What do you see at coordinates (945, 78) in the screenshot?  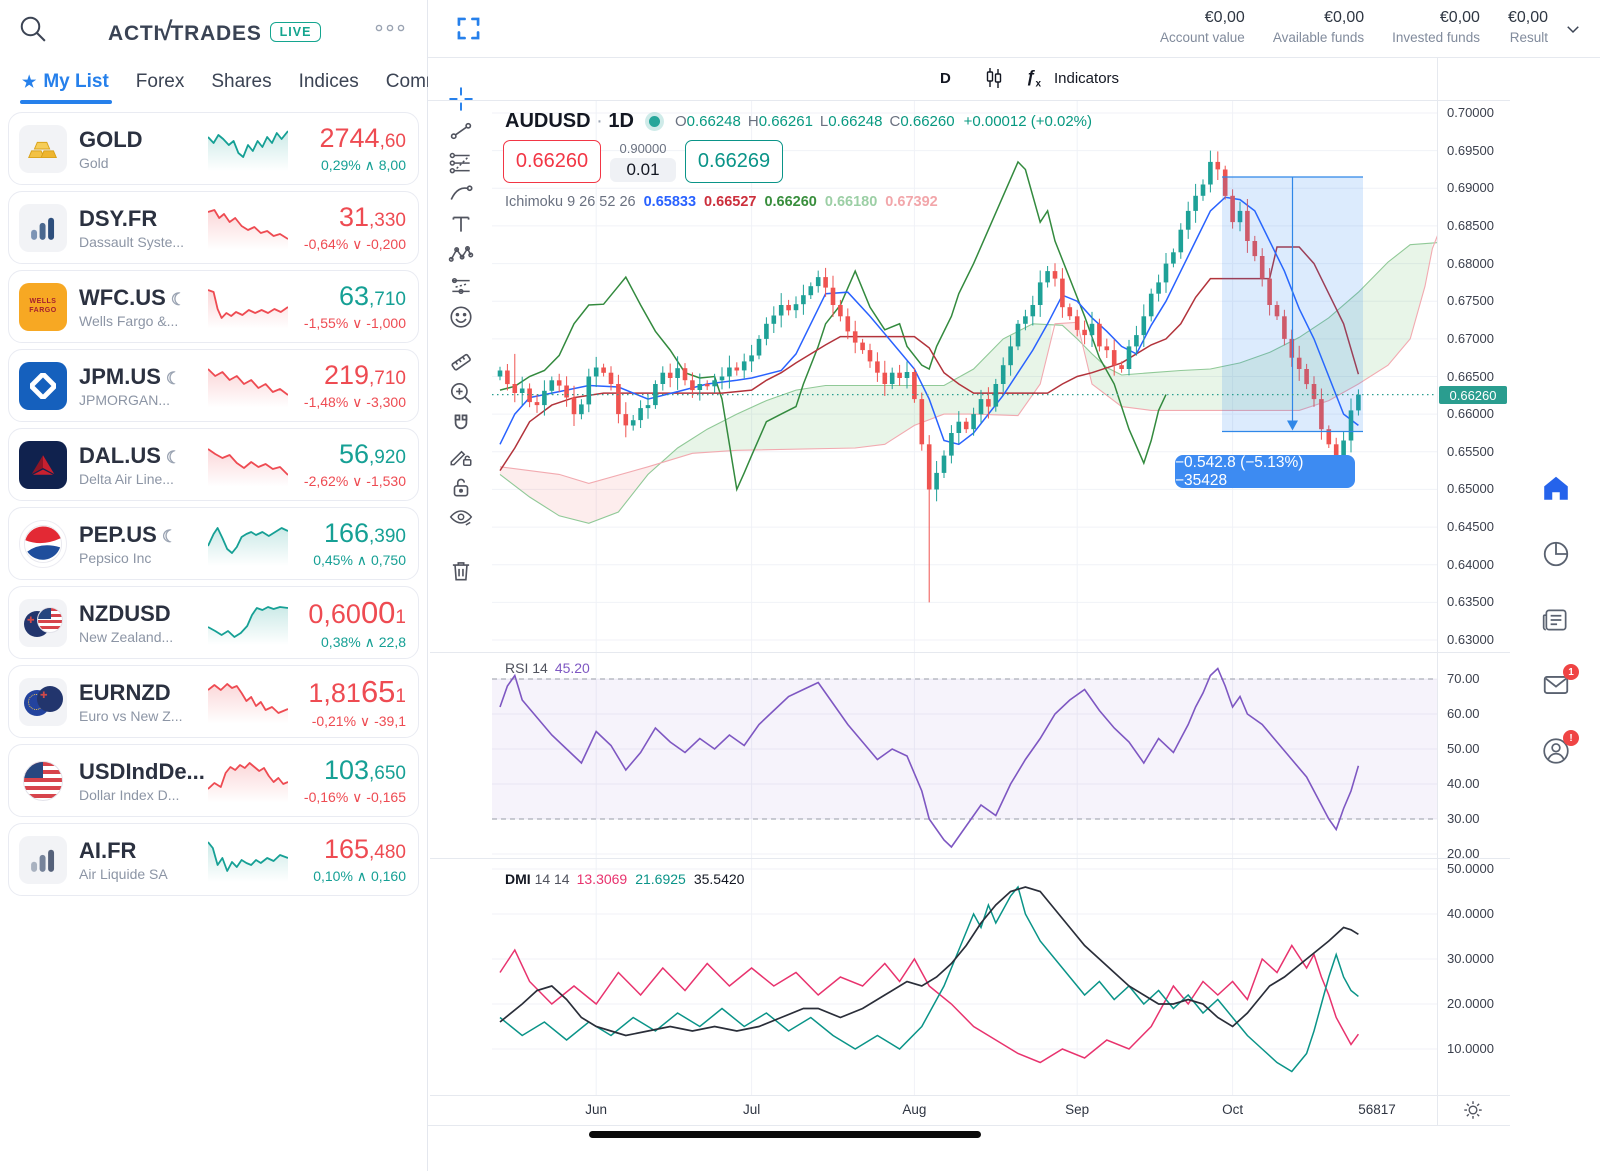 I see `timeframe-button: D` at bounding box center [945, 78].